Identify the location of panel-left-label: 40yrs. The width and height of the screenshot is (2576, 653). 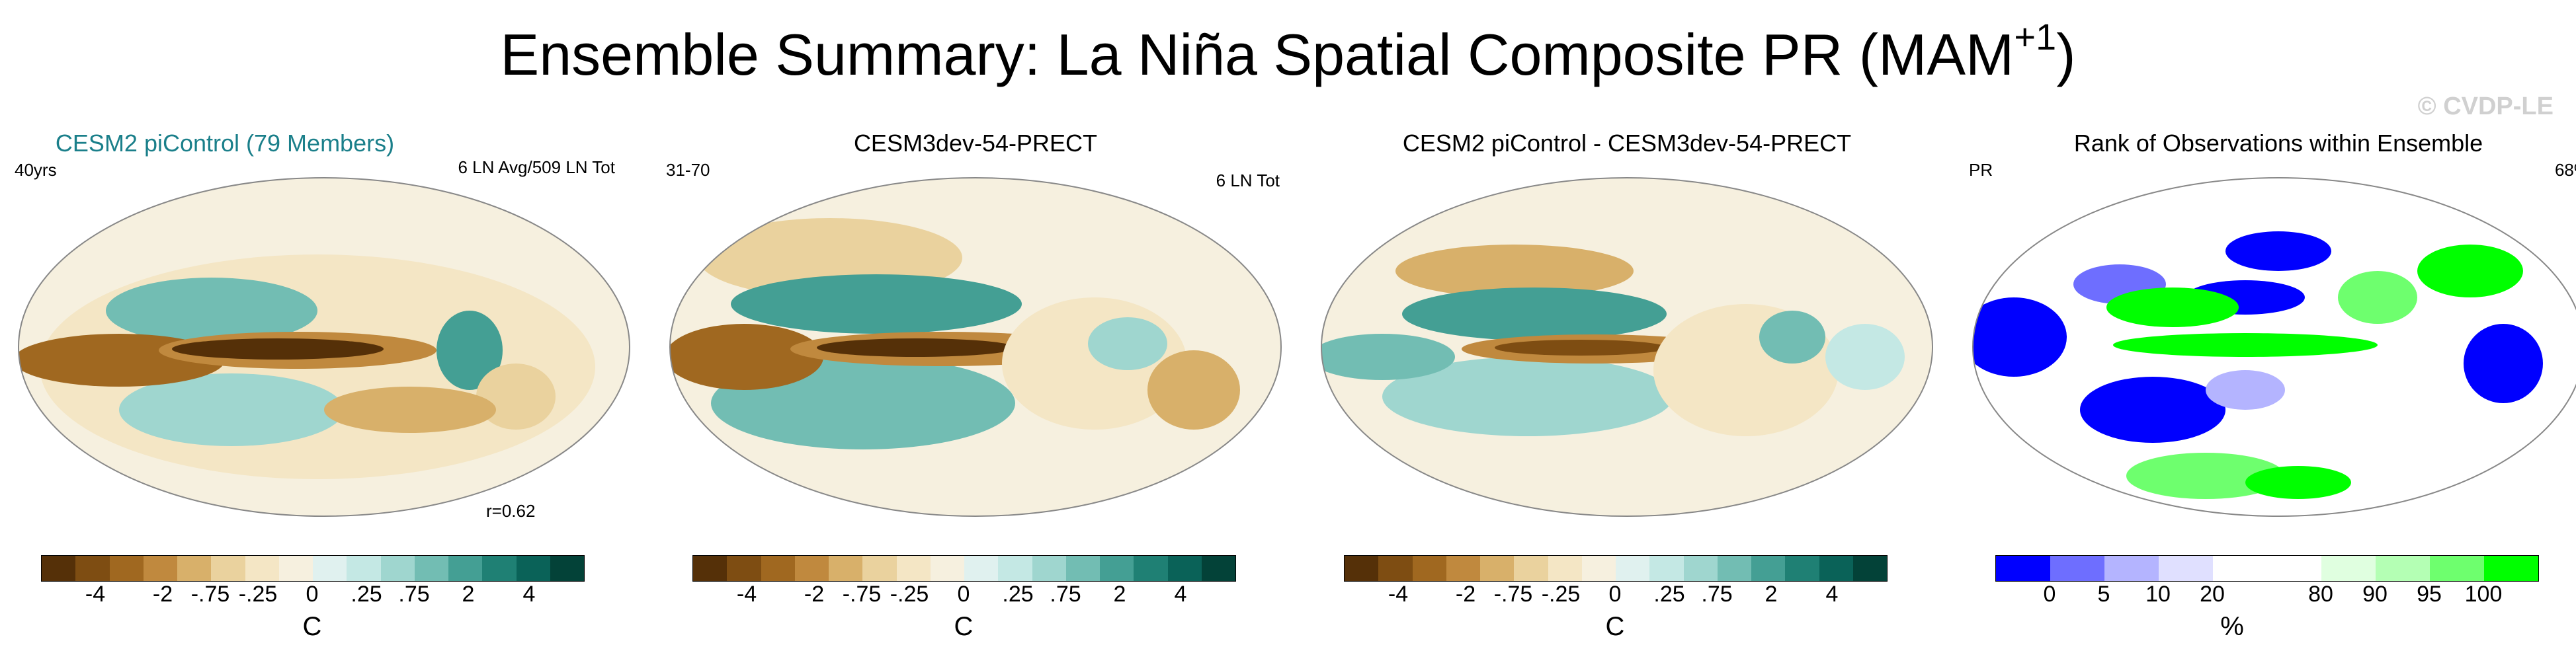
(36, 170).